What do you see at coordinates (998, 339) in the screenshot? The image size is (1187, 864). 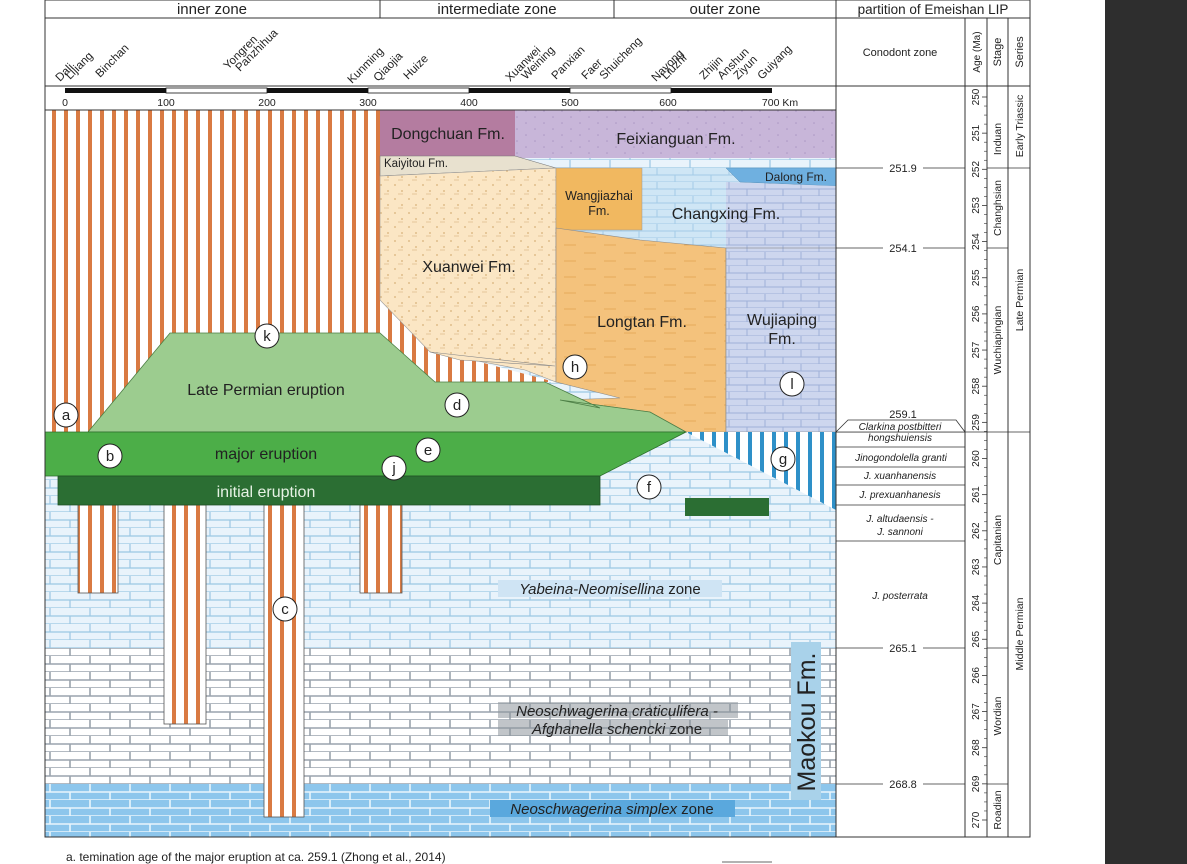 I see `stage-wuchiapingian: Wuchiapingian` at bounding box center [998, 339].